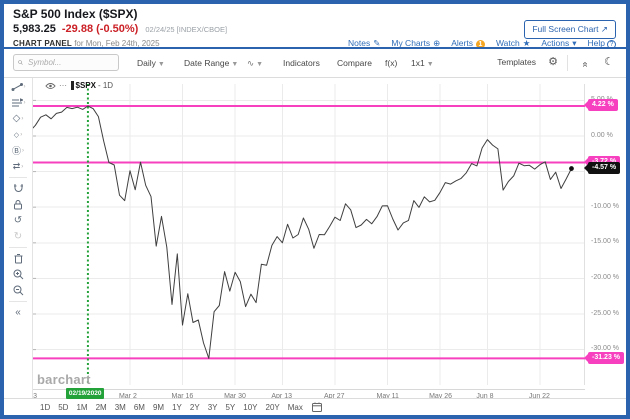  I want to click on header-link-alerts: Alerts 1, so click(468, 43).